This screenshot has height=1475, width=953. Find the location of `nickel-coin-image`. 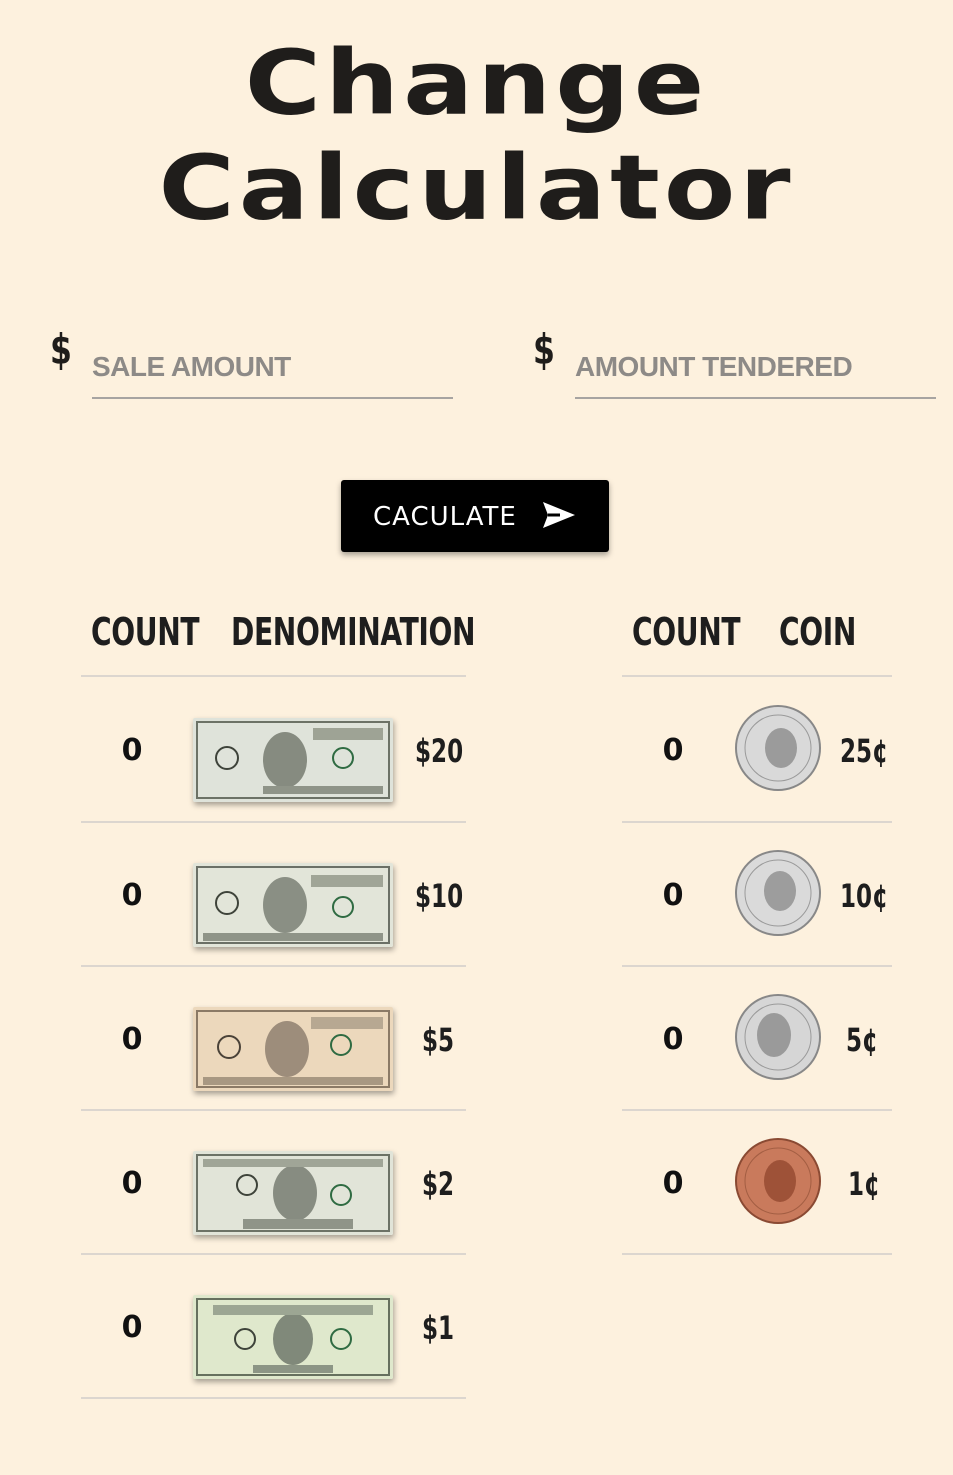

nickel-coin-image is located at coordinates (778, 1037).